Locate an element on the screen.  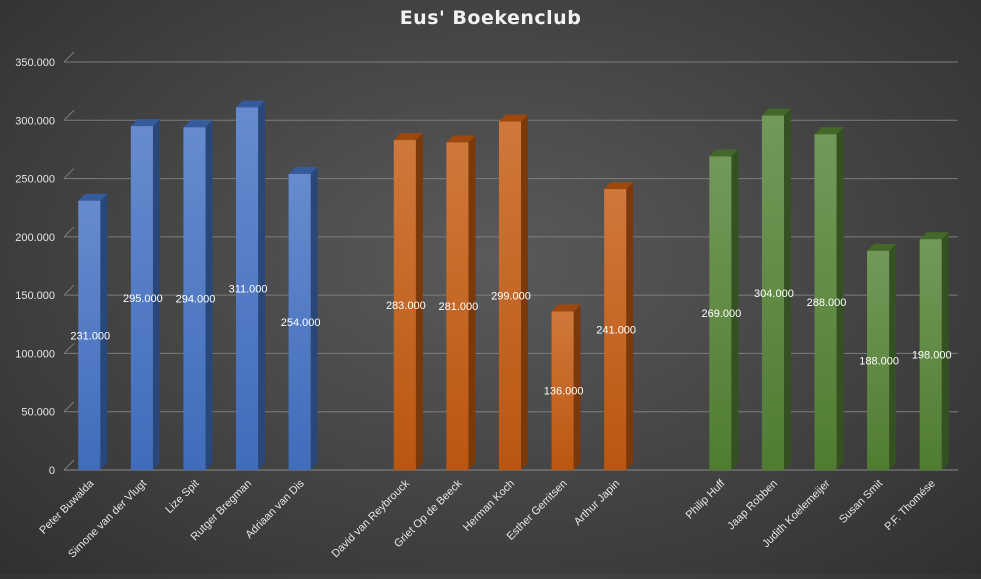
data-label: 254.000 is located at coordinates (301, 323).